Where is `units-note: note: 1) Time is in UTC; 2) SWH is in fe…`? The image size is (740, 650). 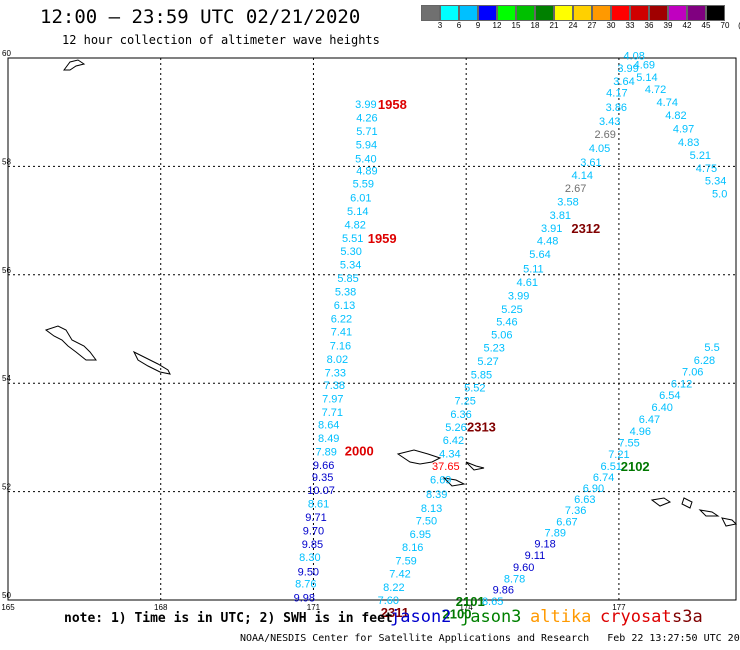 units-note: note: 1) Time is in UTC; 2) SWH is in fe… is located at coordinates (228, 618).